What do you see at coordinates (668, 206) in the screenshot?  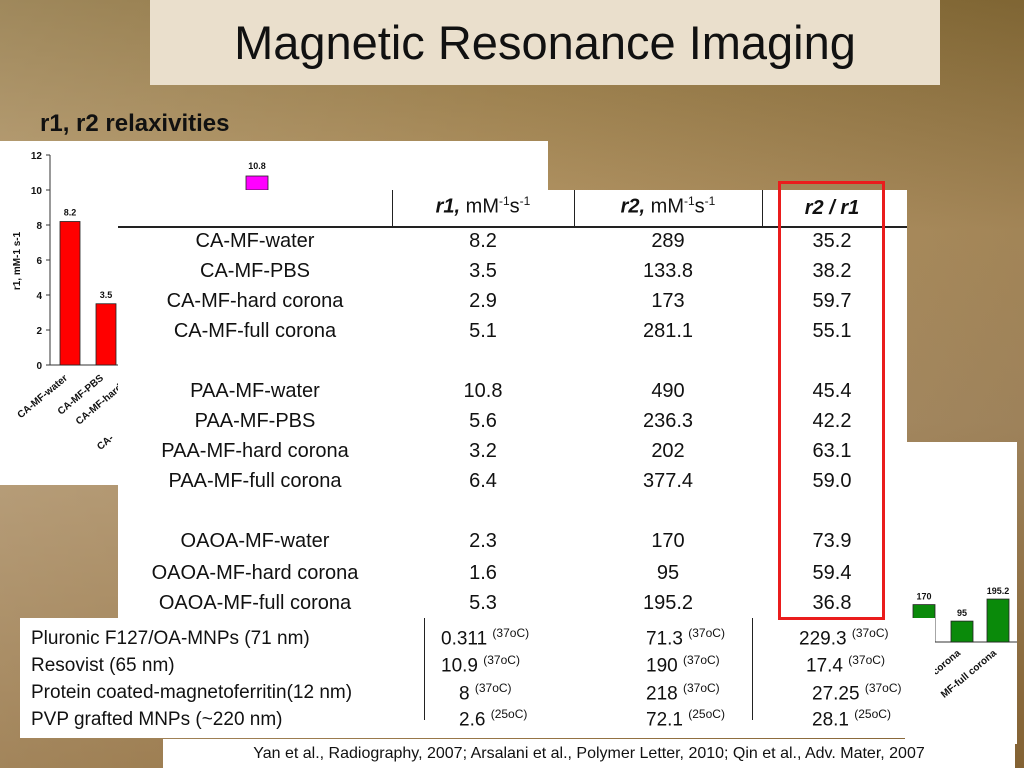 I see `header-r2: r2, mM-1s-1` at bounding box center [668, 206].